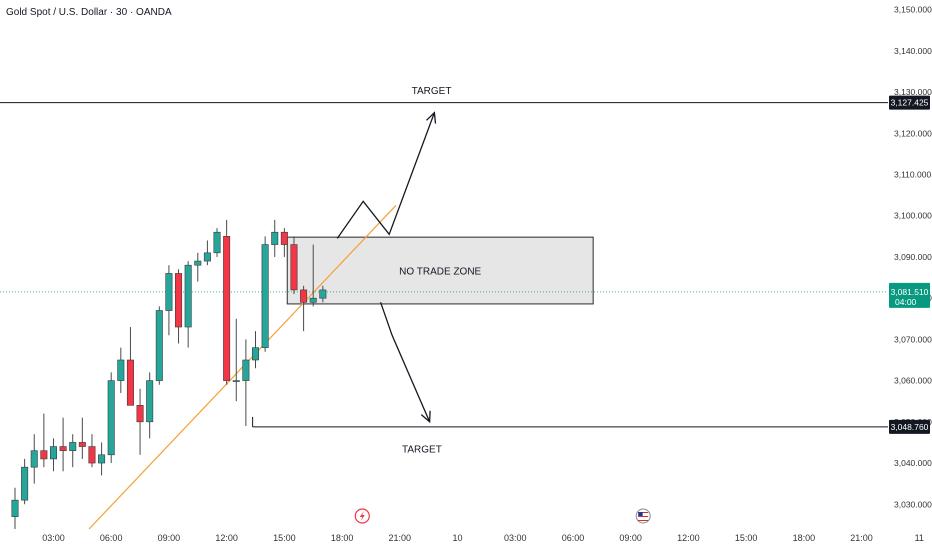  I want to click on no-trade-zone-label: NO TRADE ZONE, so click(440, 272).